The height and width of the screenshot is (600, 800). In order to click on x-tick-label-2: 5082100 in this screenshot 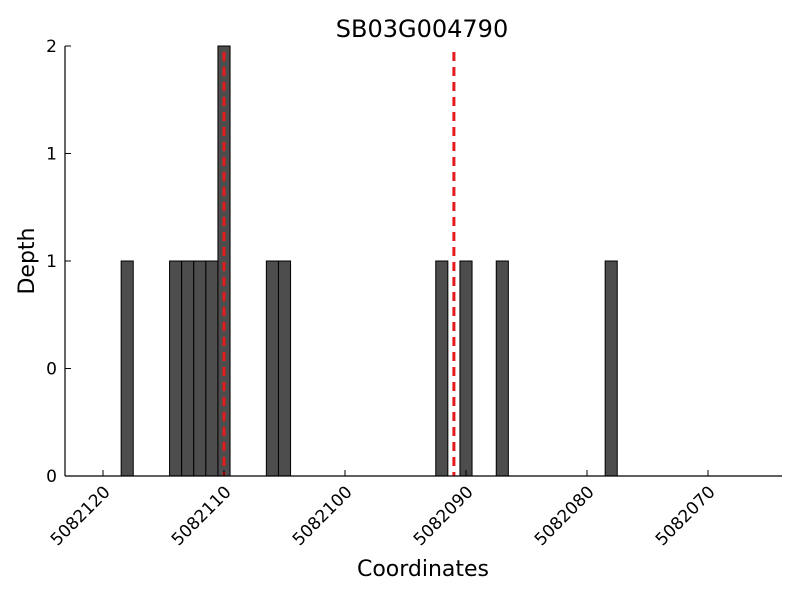, I will do `click(323, 516)`.